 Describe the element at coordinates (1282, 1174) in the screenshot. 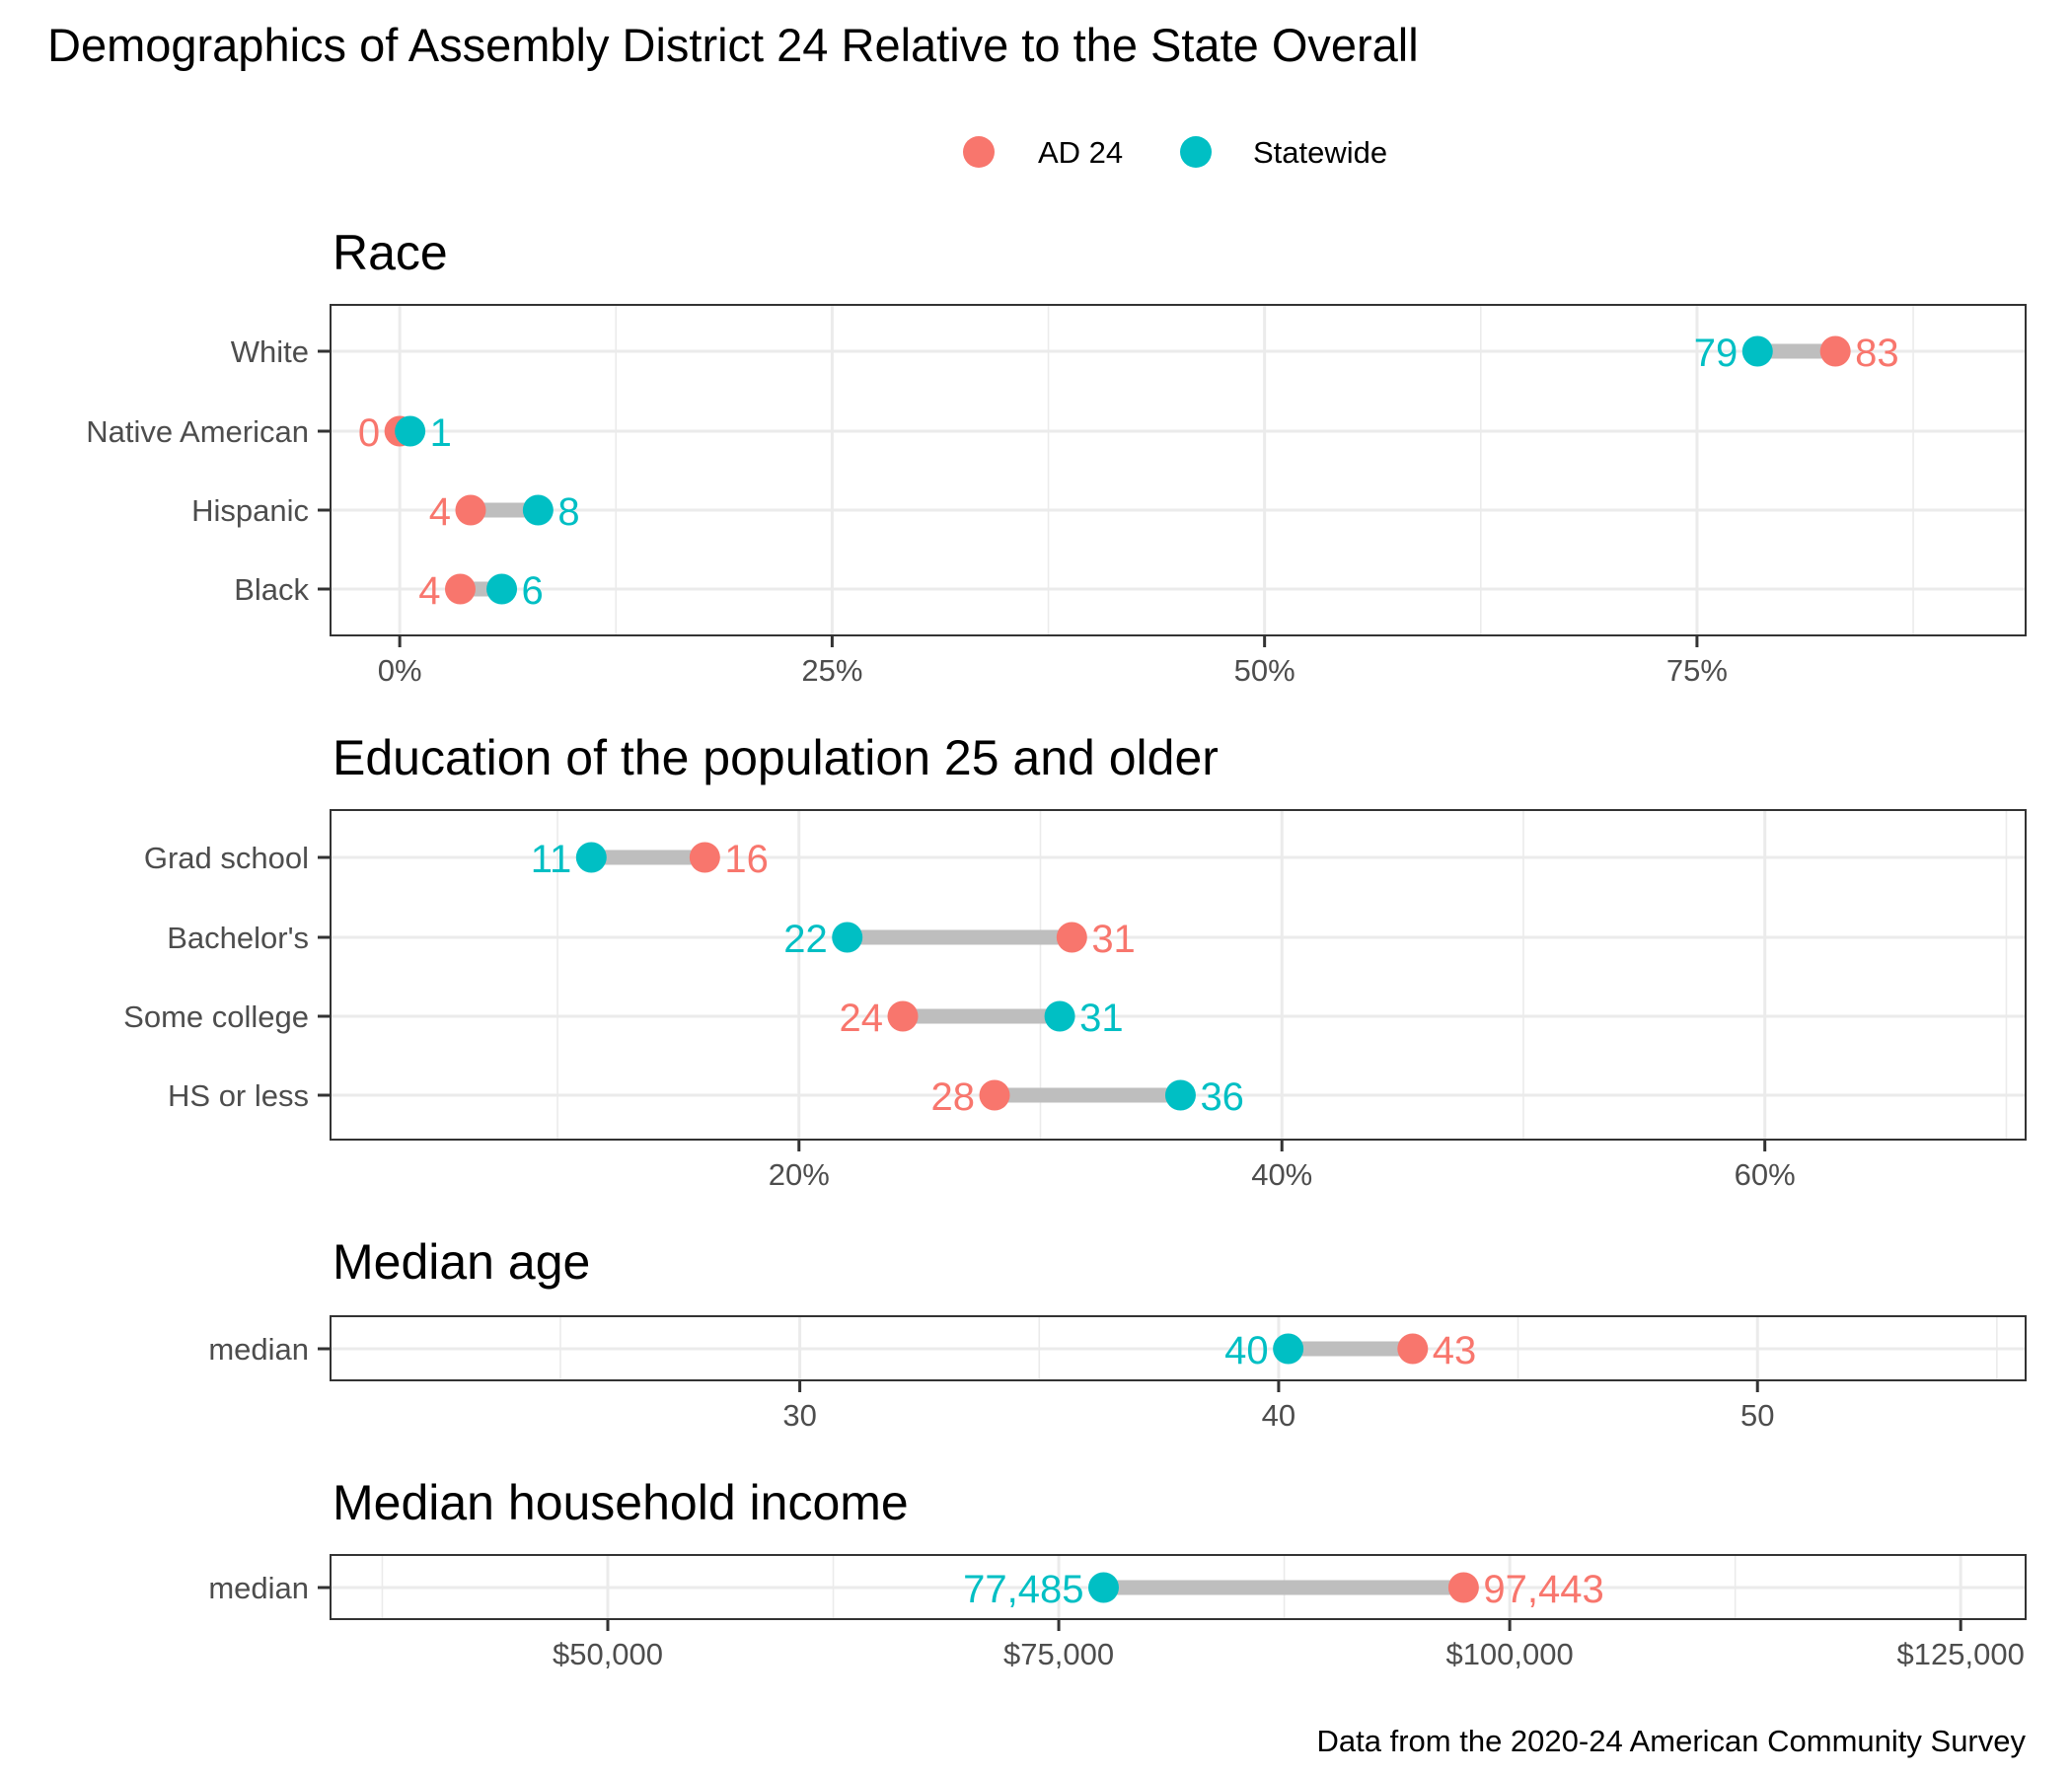

I see `x-tick-label: 40%` at that location.